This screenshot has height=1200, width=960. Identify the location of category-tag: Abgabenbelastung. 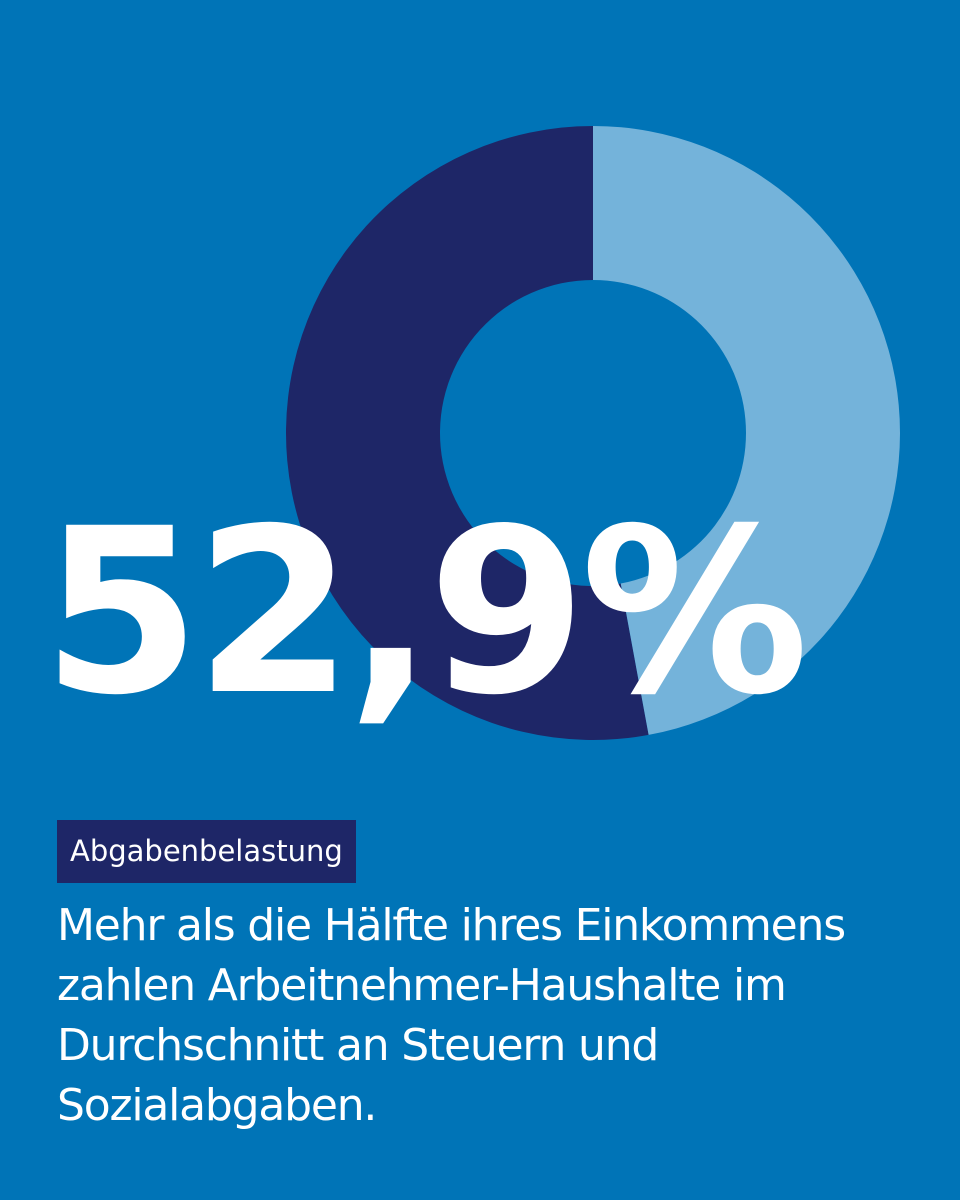
(206, 851).